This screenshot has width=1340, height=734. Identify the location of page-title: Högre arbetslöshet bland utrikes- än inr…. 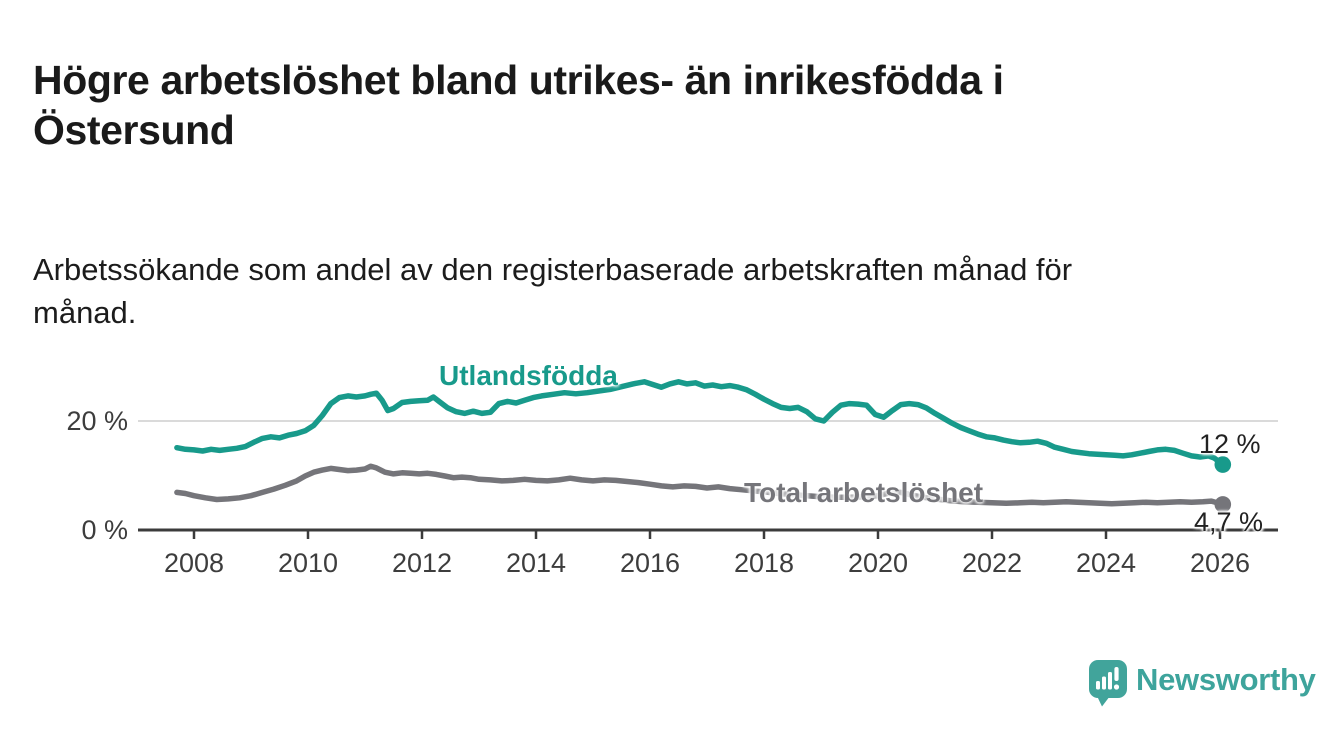
(663, 105).